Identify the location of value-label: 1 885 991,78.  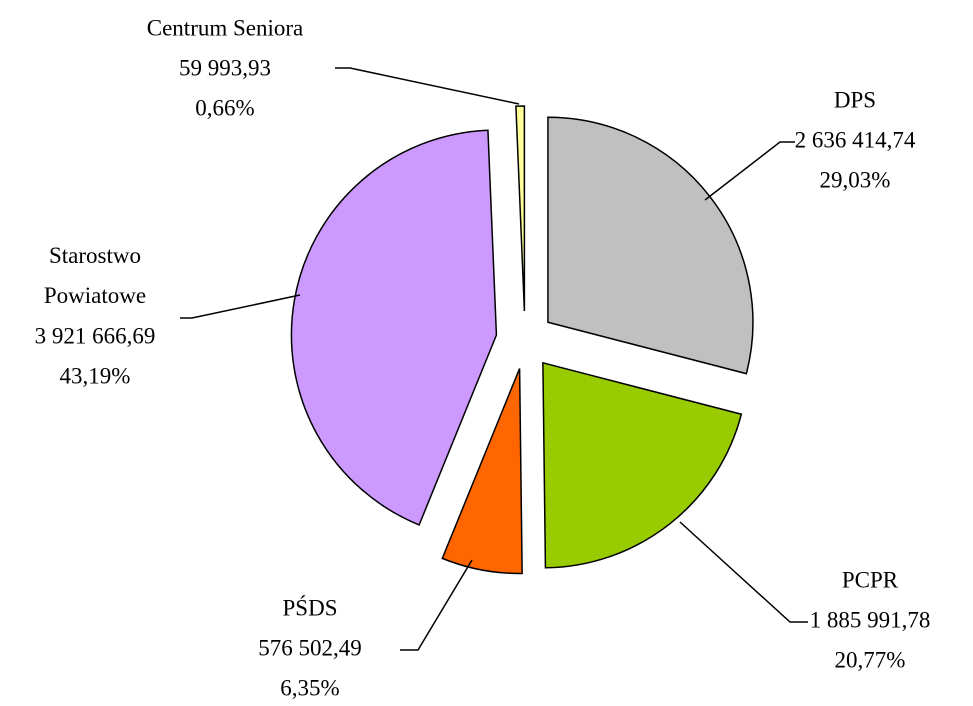
(870, 619).